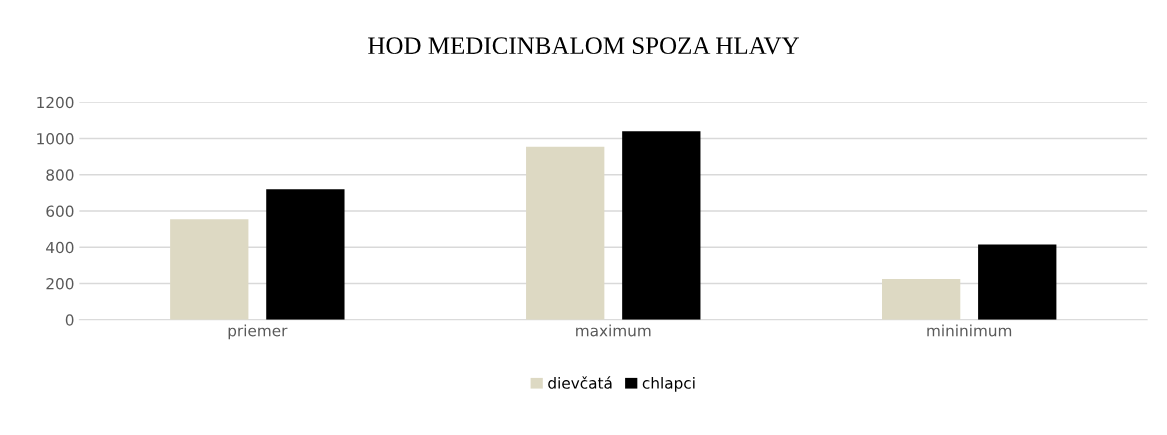 The image size is (1167, 435). I want to click on x-tick-label: priemer, so click(258, 332).